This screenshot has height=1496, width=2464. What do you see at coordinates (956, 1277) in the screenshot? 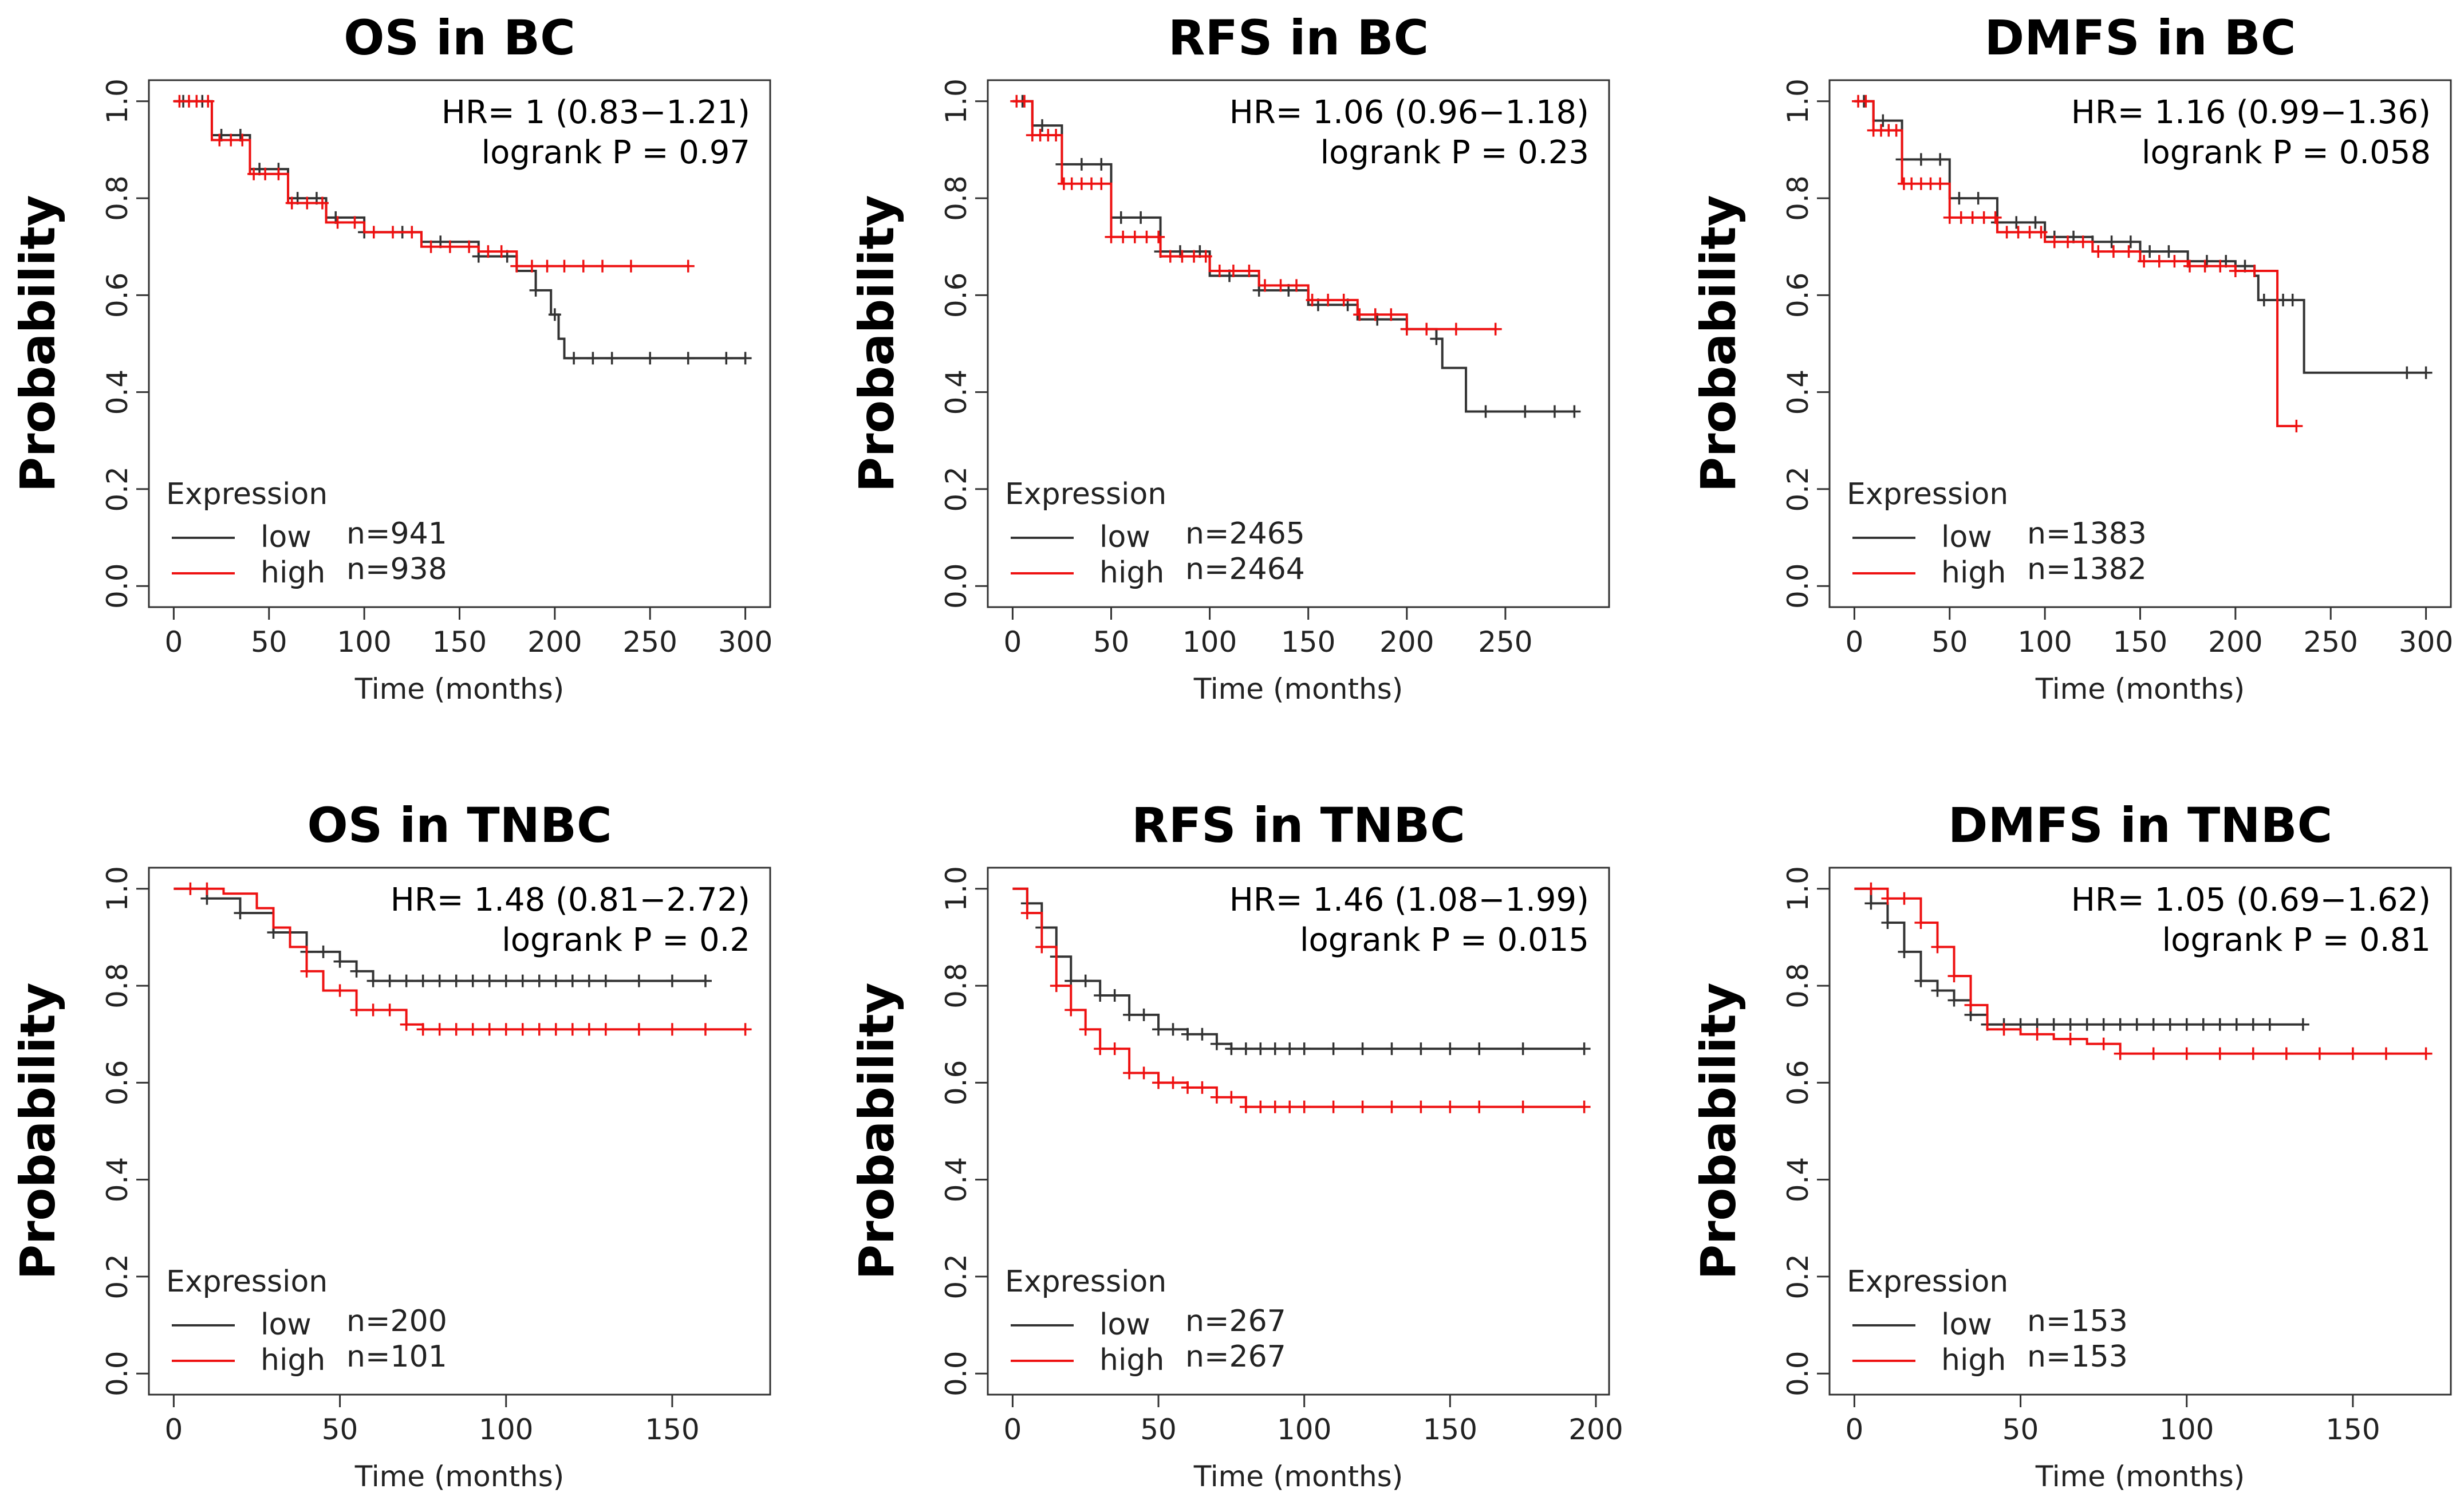
I see `y-tick-label: 0.2` at bounding box center [956, 1277].